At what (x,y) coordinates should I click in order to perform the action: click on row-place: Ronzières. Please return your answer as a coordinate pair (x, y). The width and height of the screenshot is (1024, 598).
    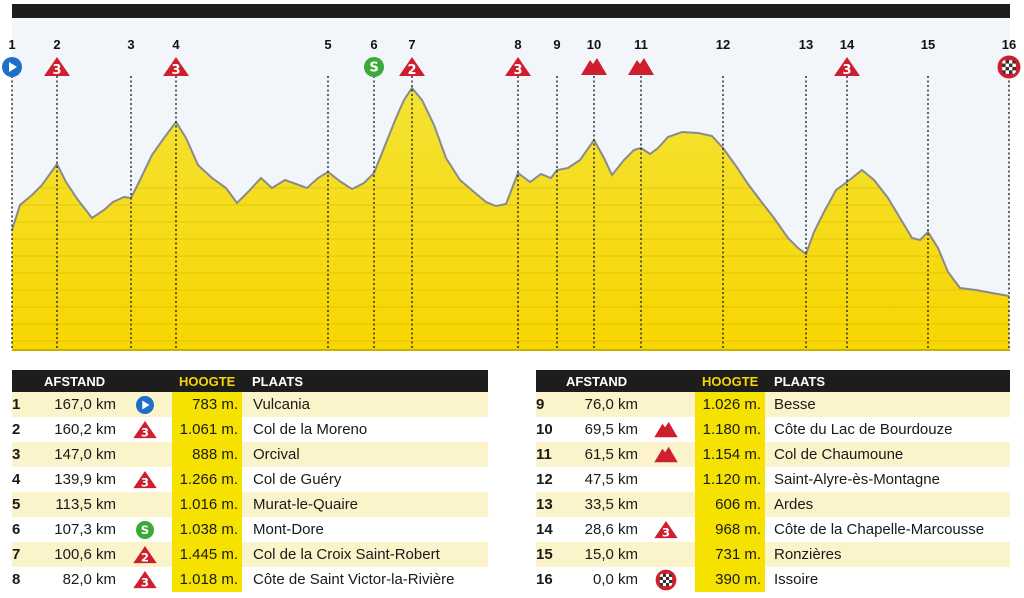
    Looking at the image, I should click on (808, 554).